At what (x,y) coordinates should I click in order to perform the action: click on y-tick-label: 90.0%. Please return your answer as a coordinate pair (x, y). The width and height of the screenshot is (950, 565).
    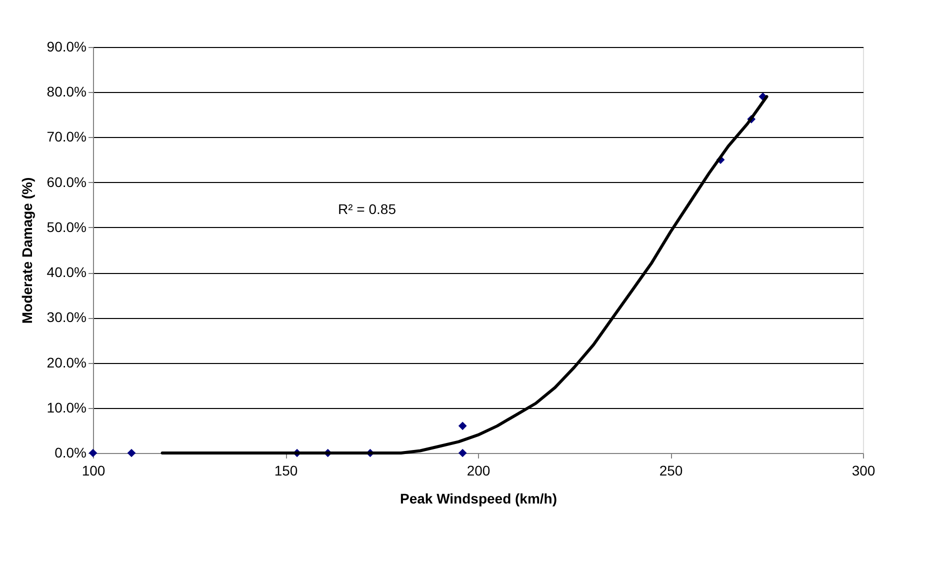
    Looking at the image, I should click on (66, 46).